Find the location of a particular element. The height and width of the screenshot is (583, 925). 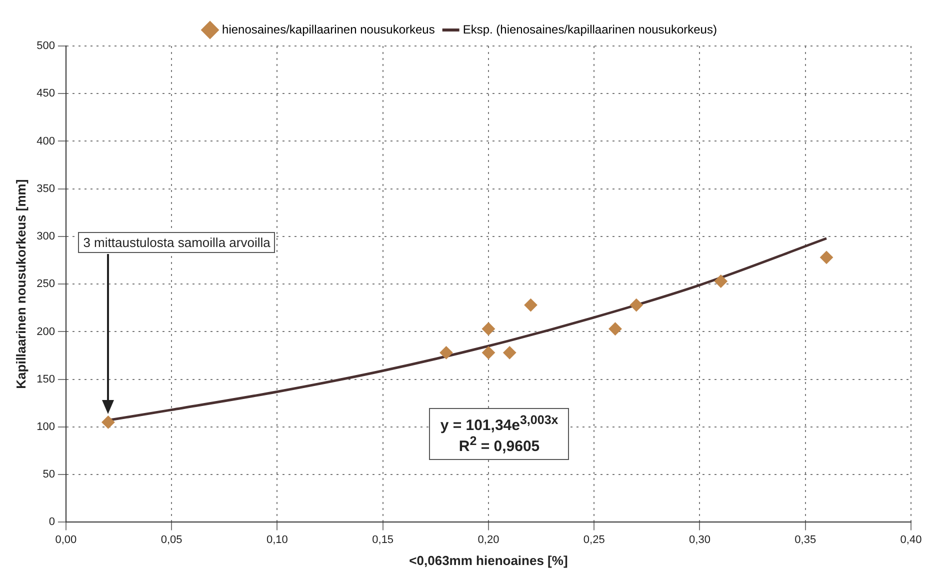

x-tick-label: 0,10 is located at coordinates (277, 540).